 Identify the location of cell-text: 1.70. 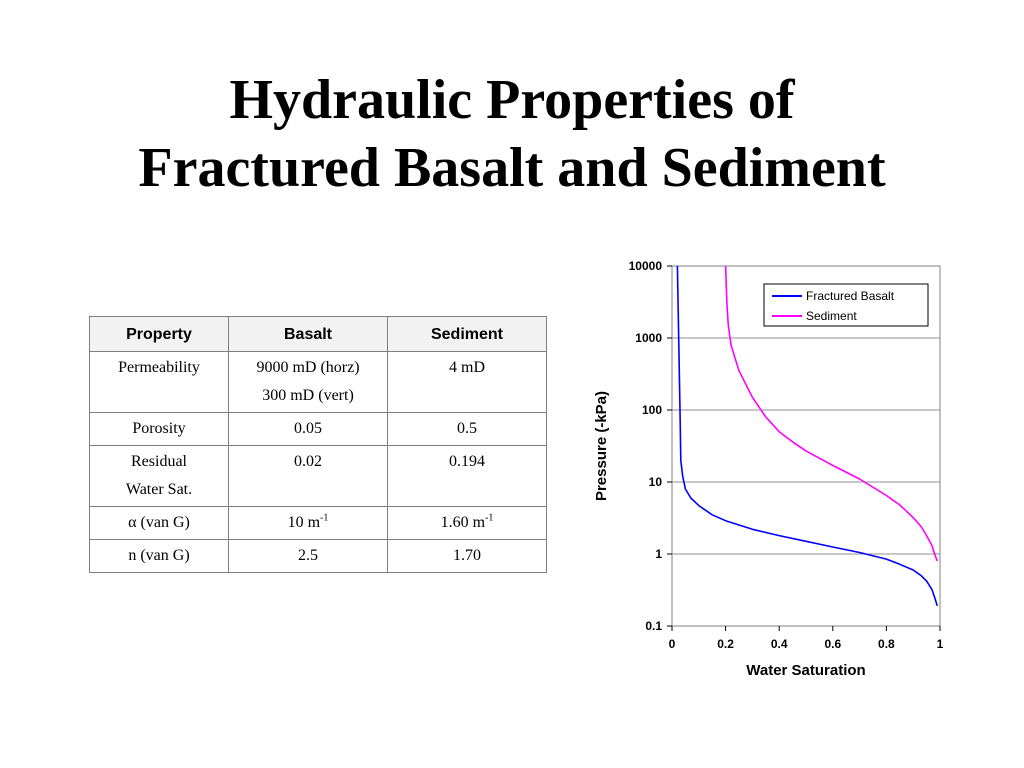
(467, 555).